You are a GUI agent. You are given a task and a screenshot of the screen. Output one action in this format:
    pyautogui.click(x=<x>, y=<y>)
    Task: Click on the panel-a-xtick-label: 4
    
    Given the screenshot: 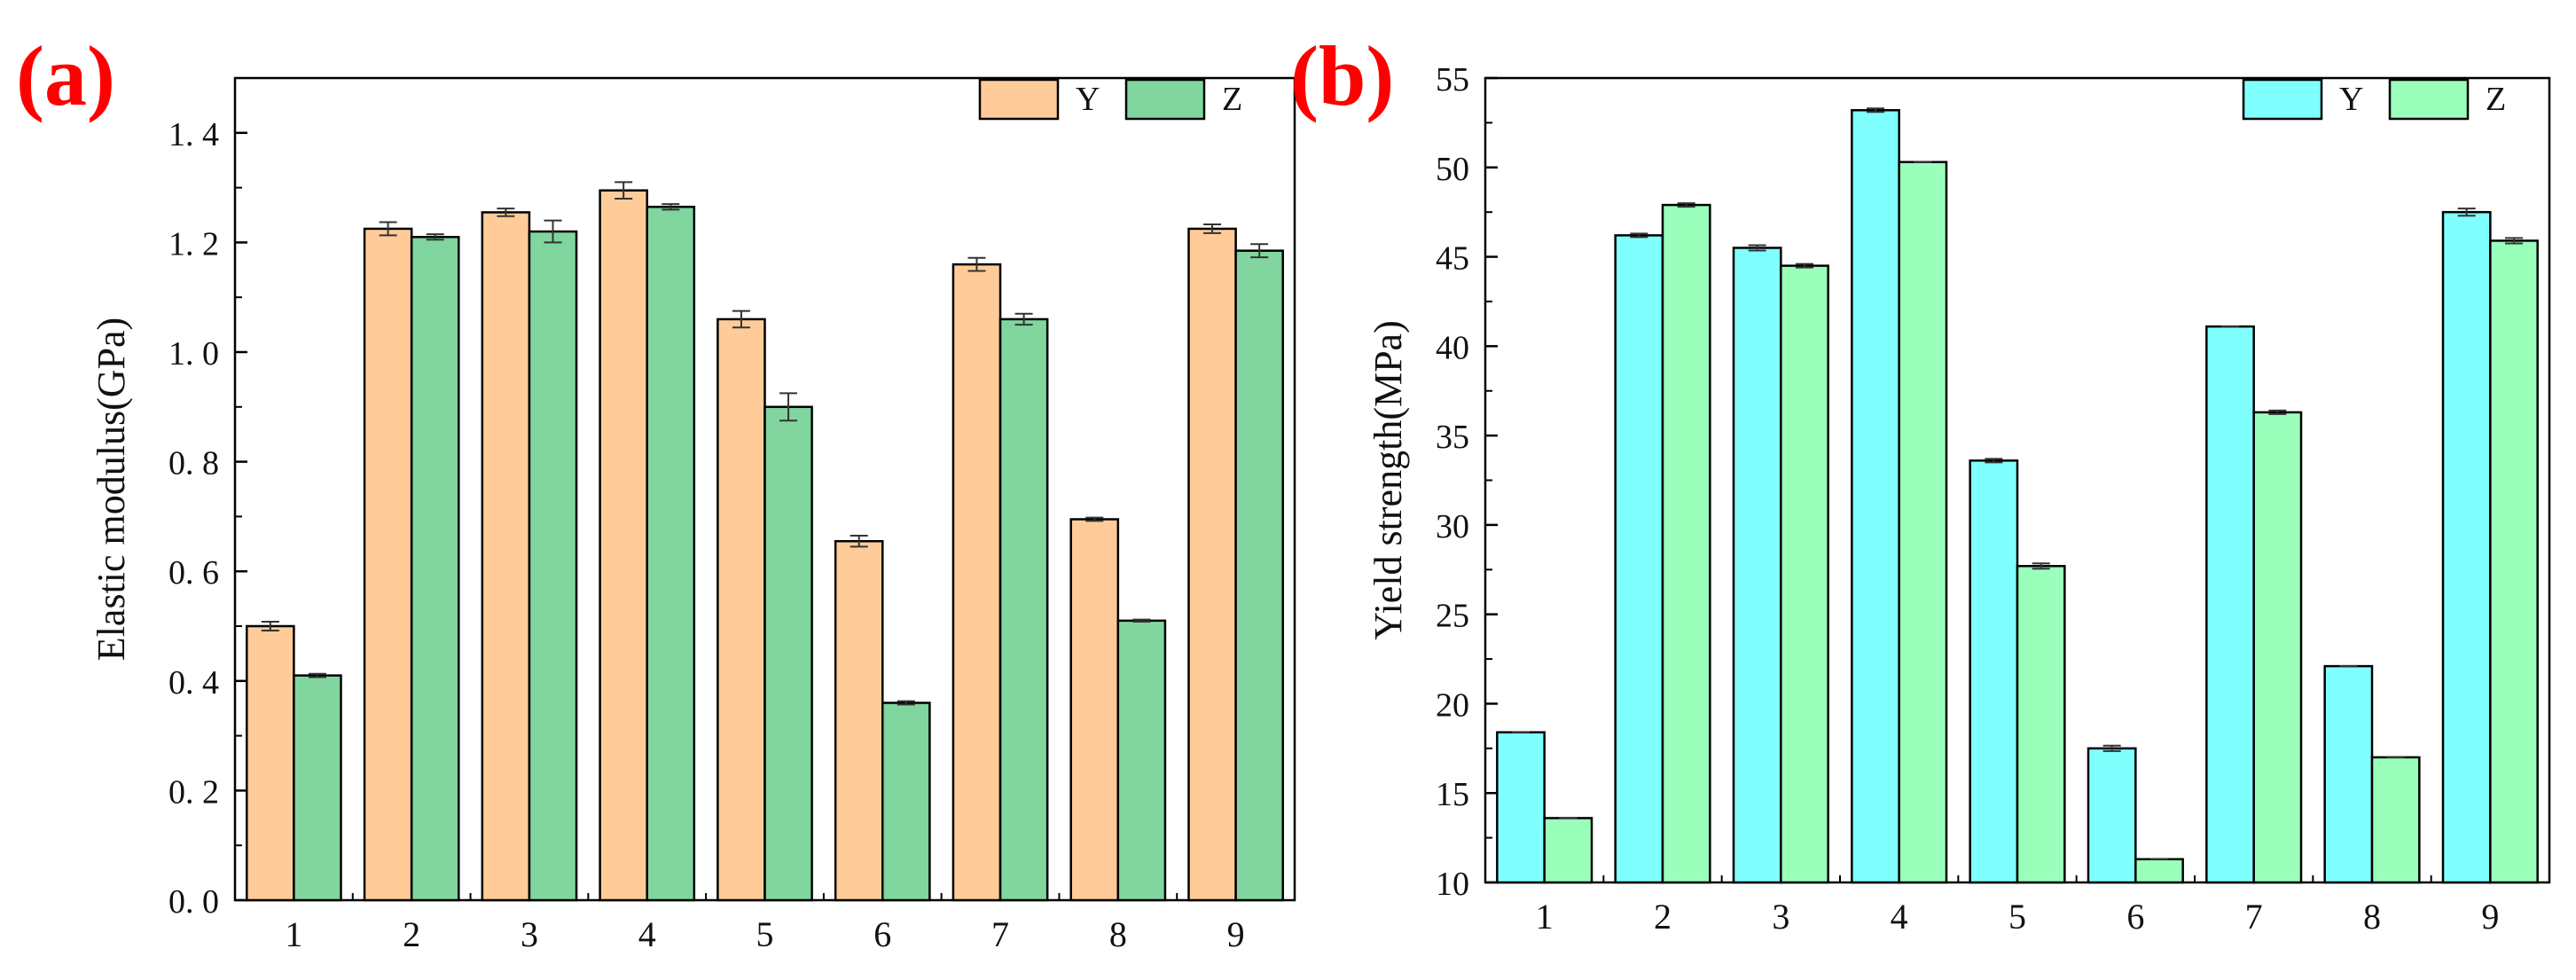 What is the action you would take?
    pyautogui.click(x=647, y=934)
    